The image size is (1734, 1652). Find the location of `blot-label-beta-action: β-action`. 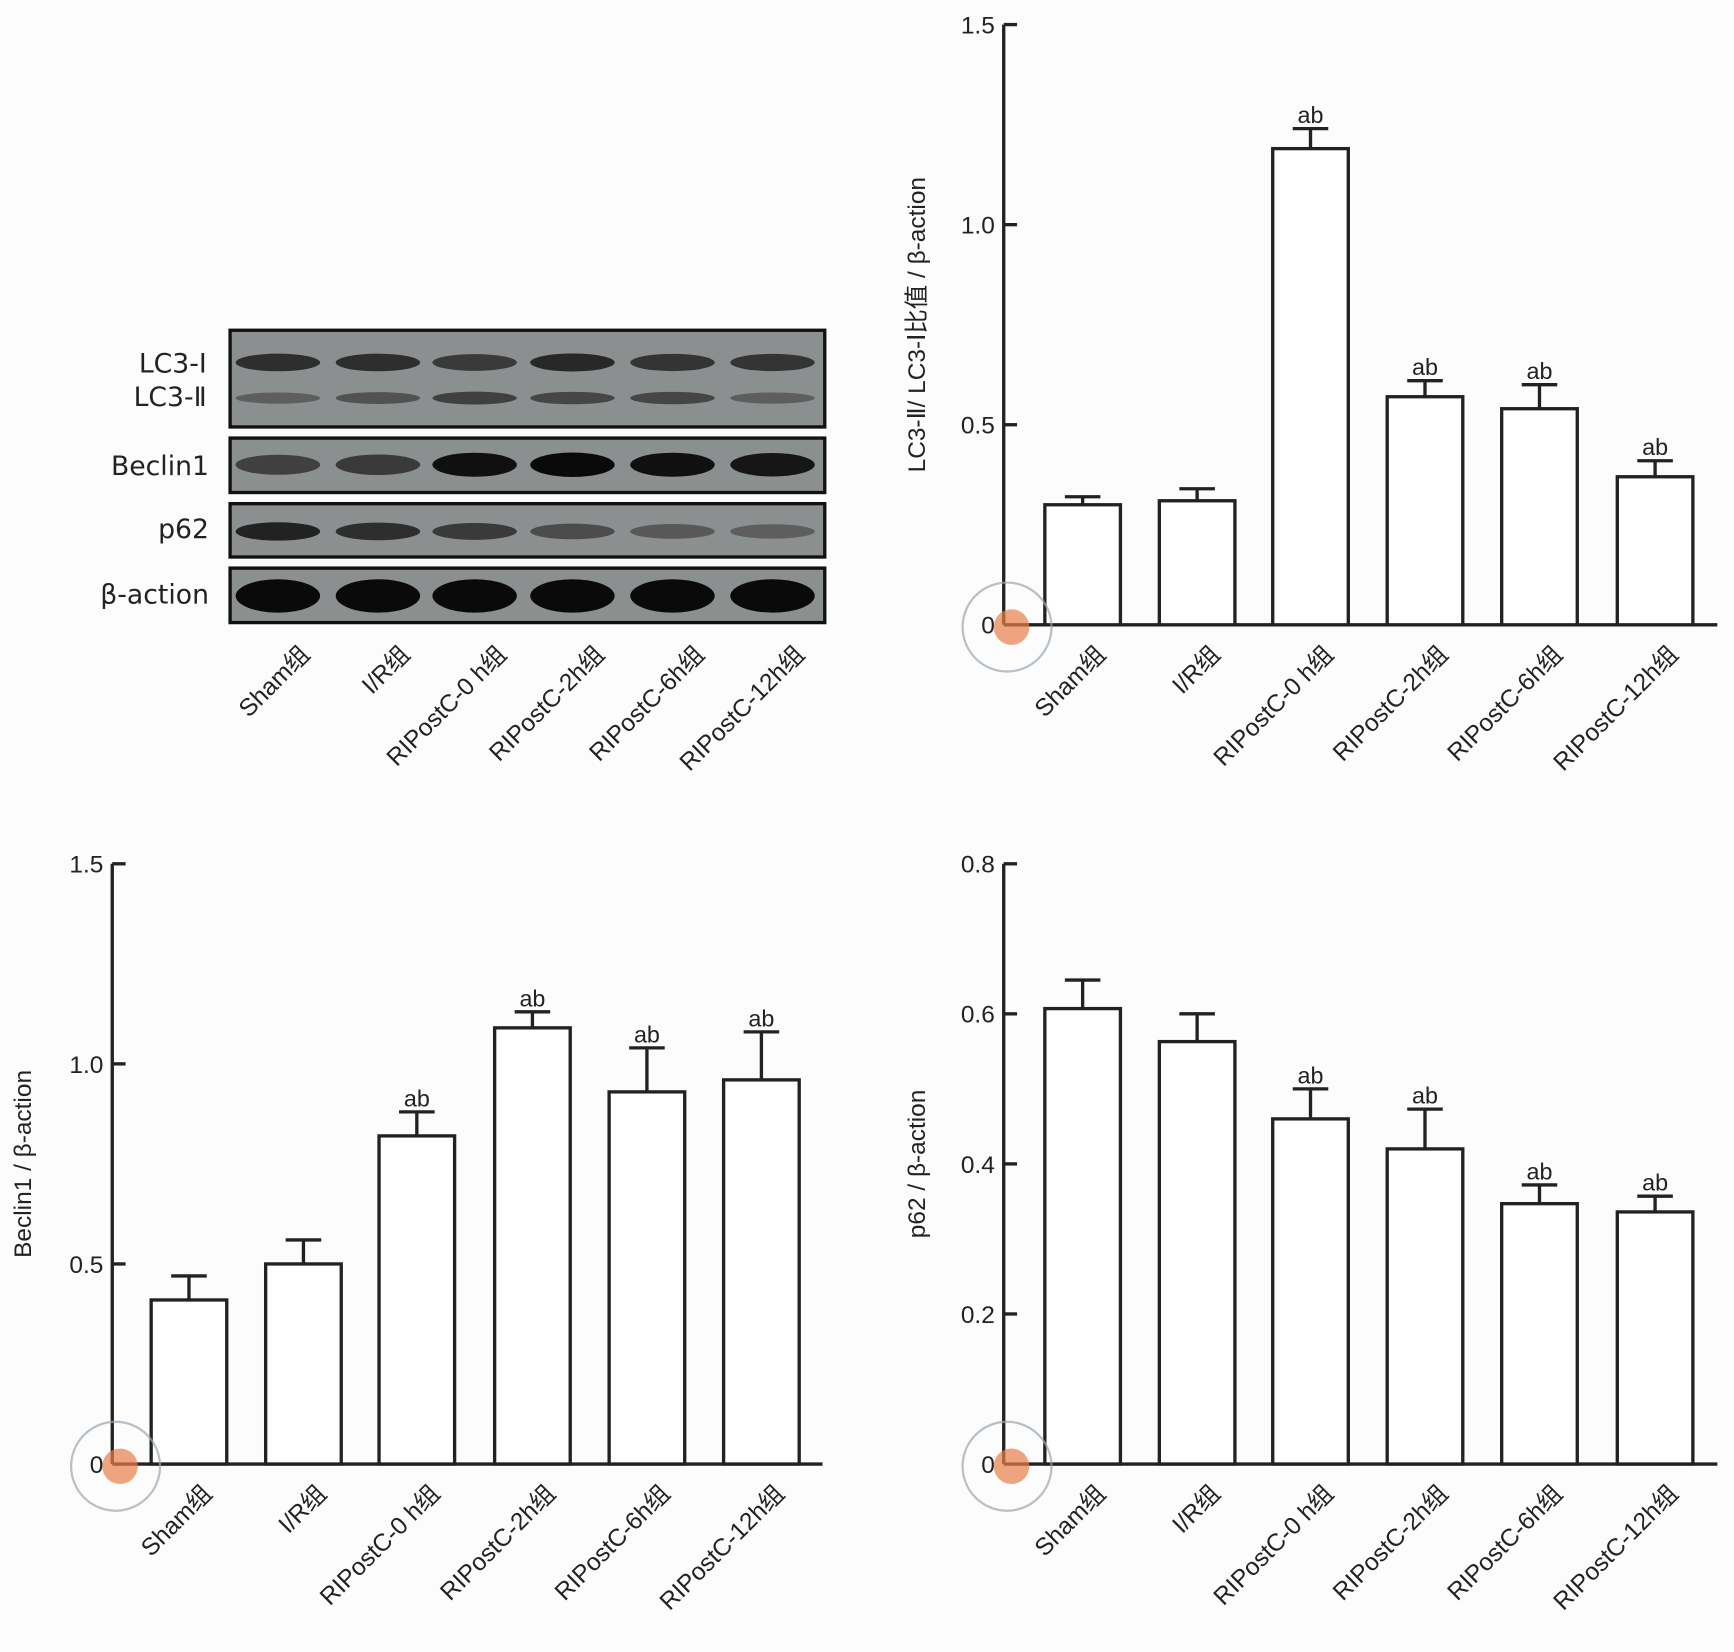

blot-label-beta-action: β-action is located at coordinates (154, 595).